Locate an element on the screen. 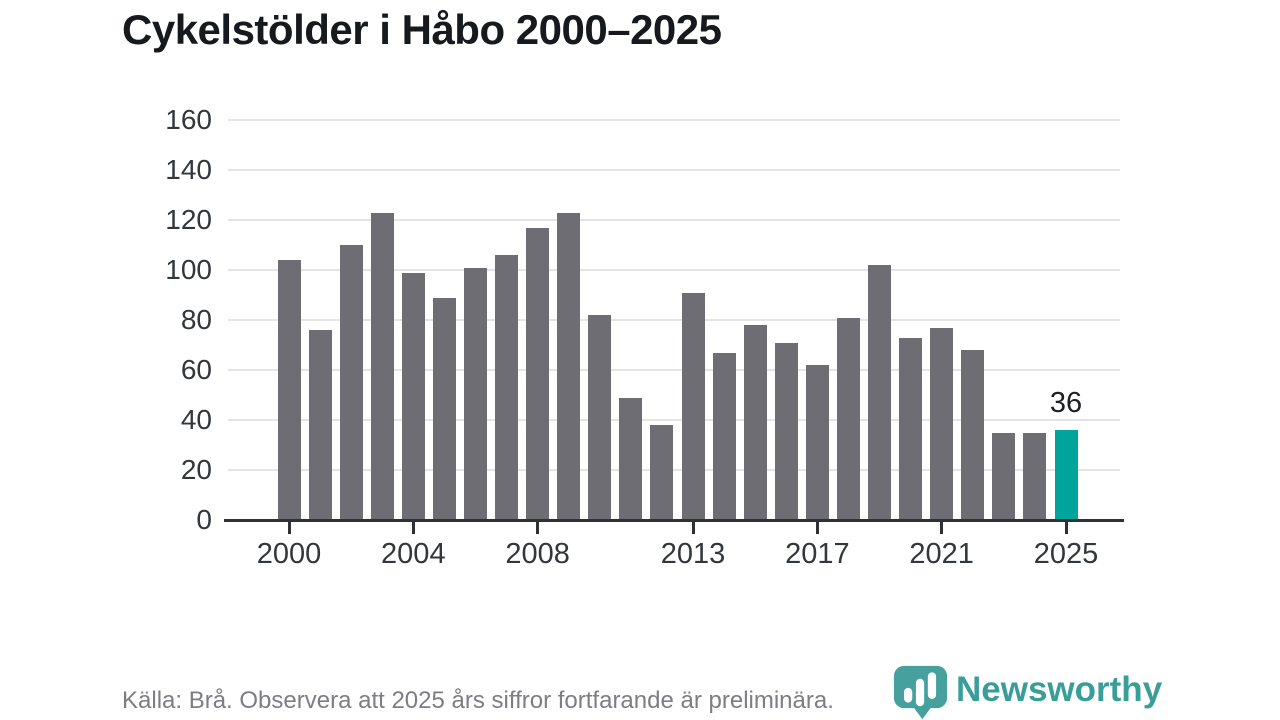 This screenshot has height=720, width=1280. bar-2020 is located at coordinates (911, 428).